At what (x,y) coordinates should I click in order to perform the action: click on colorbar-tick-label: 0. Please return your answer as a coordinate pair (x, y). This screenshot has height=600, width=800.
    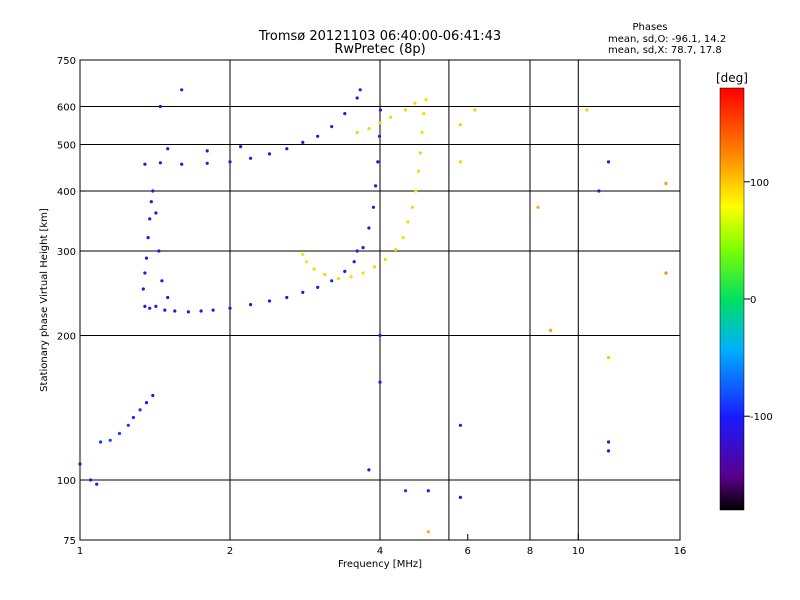
    Looking at the image, I should click on (753, 300).